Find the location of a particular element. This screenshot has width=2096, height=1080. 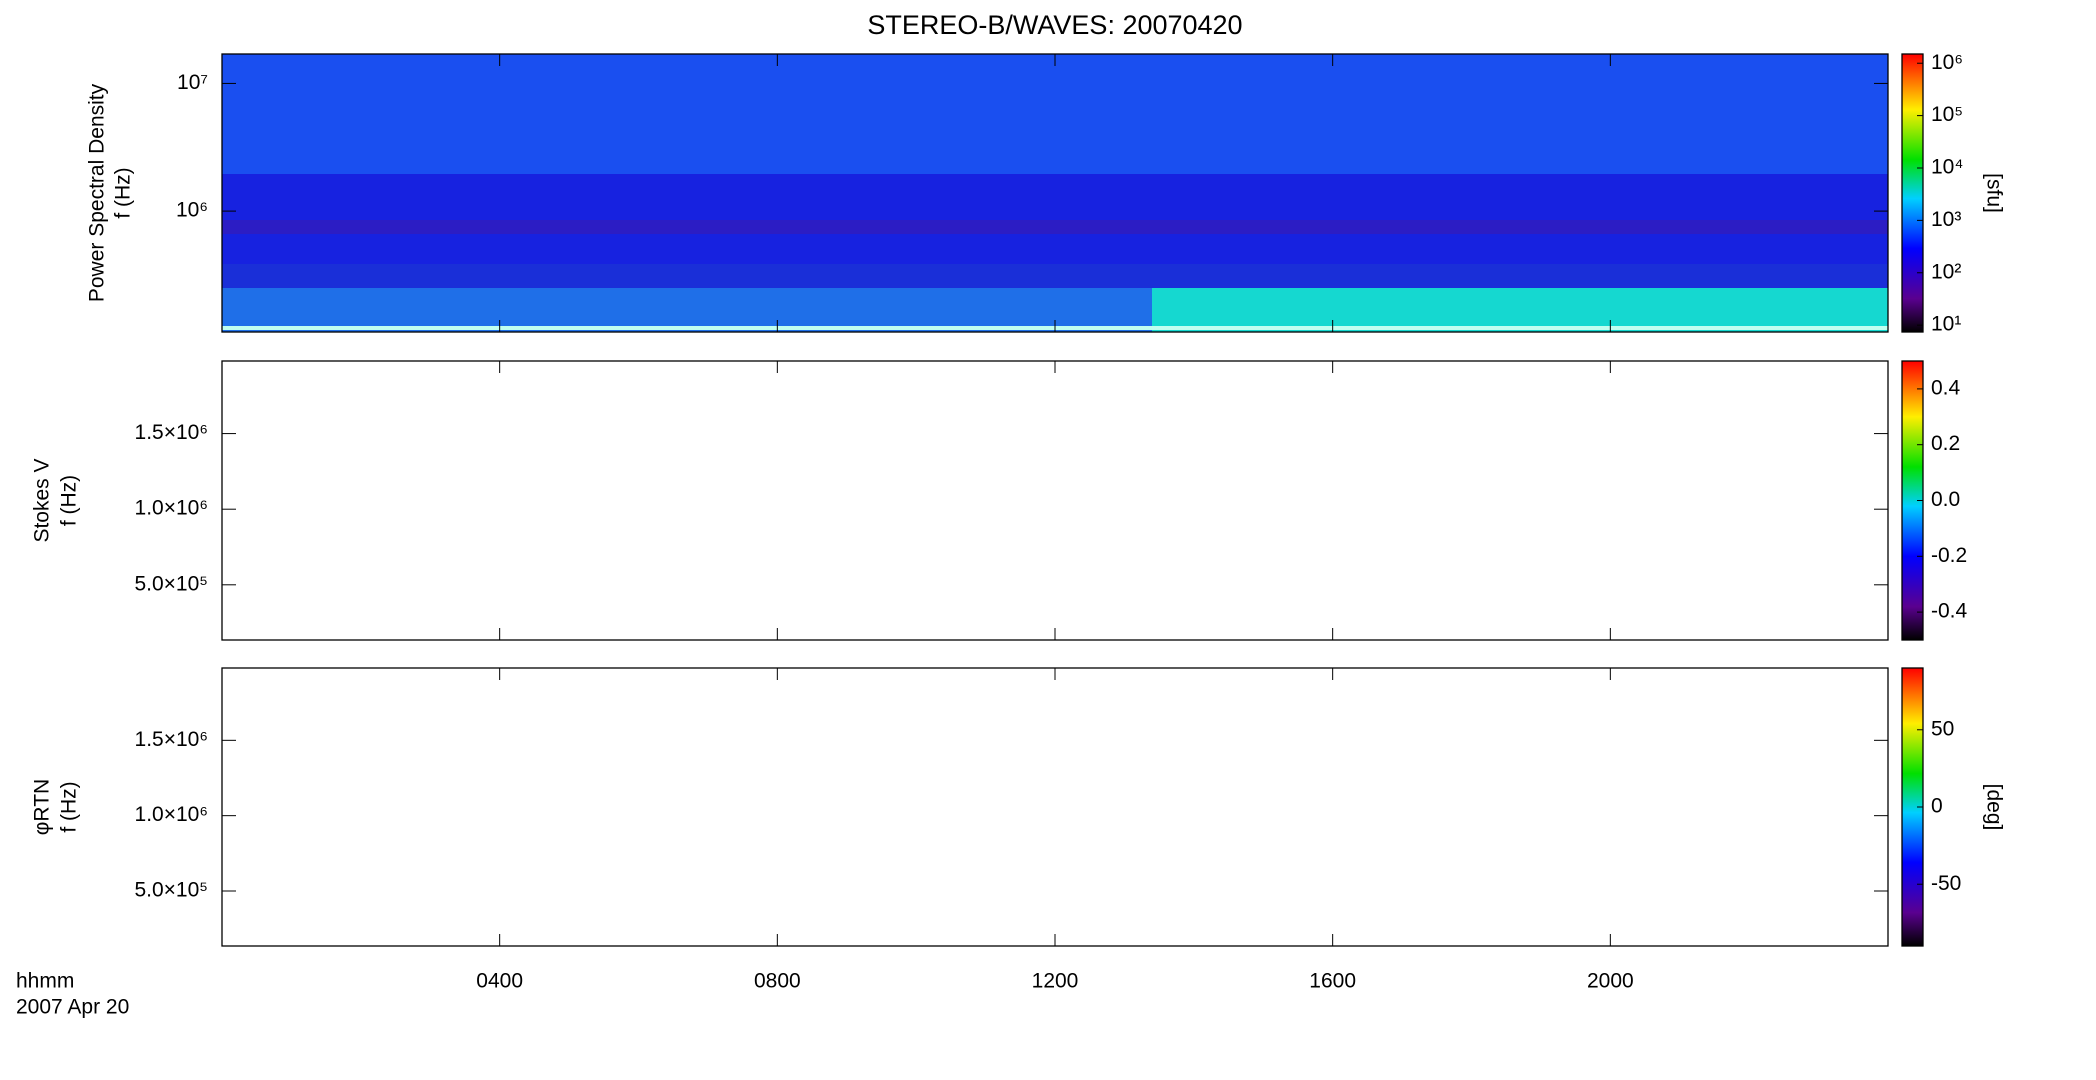

y-axis-label: Power Spectral Density is located at coordinates (97, 192).